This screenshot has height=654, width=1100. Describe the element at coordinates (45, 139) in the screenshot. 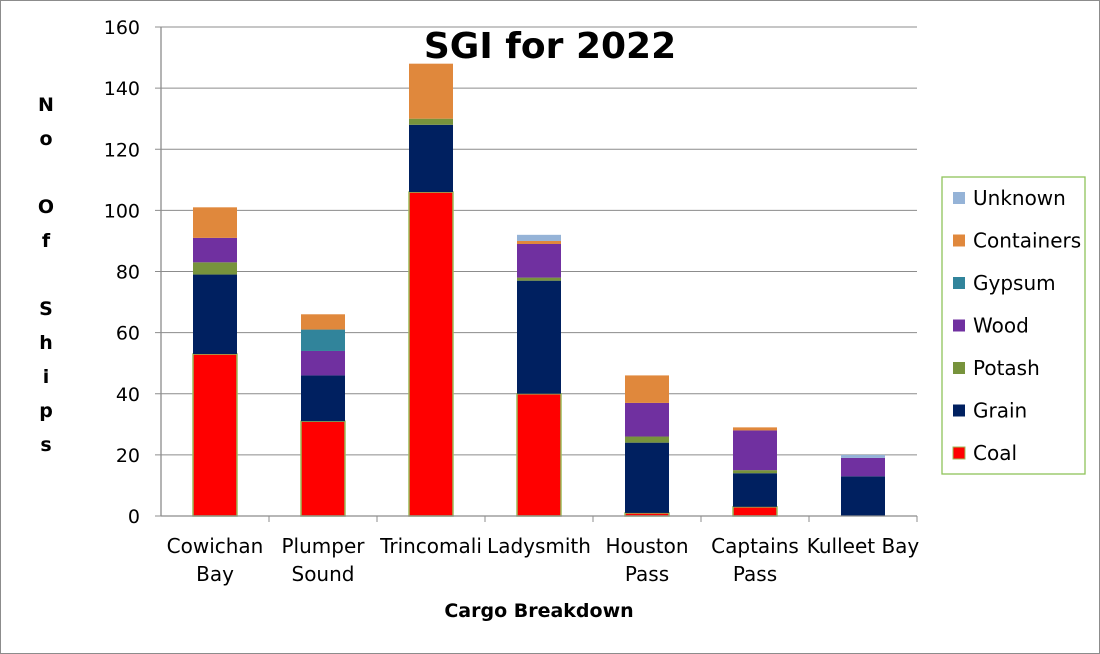

I see `y-axis-title-letter: o` at that location.